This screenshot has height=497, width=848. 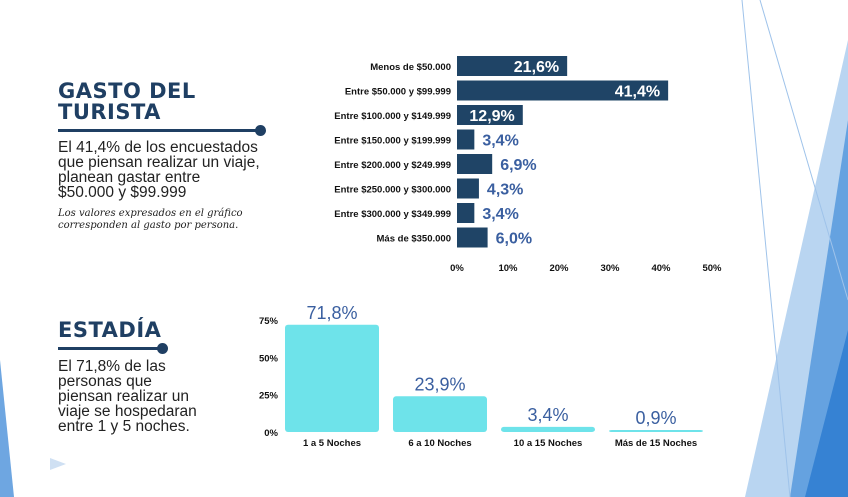 I want to click on category-label: 6 a 10 Noches, so click(x=439, y=443).